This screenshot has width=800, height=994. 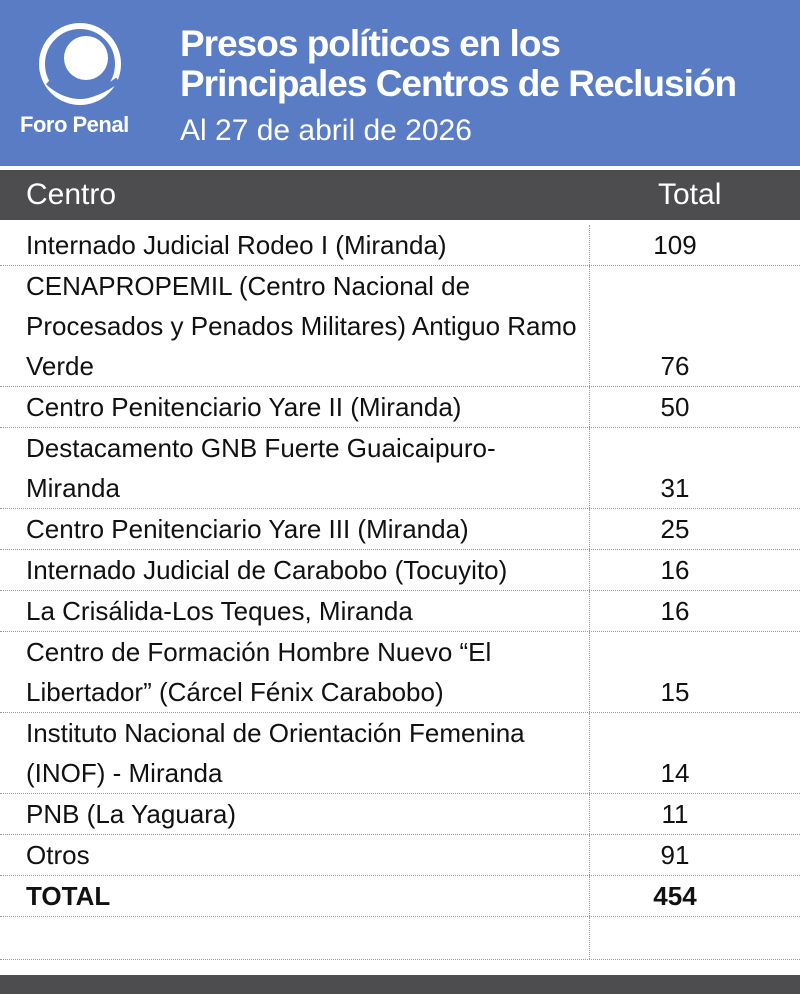 What do you see at coordinates (295, 896) in the screenshot?
I see `center-name: TOTAL` at bounding box center [295, 896].